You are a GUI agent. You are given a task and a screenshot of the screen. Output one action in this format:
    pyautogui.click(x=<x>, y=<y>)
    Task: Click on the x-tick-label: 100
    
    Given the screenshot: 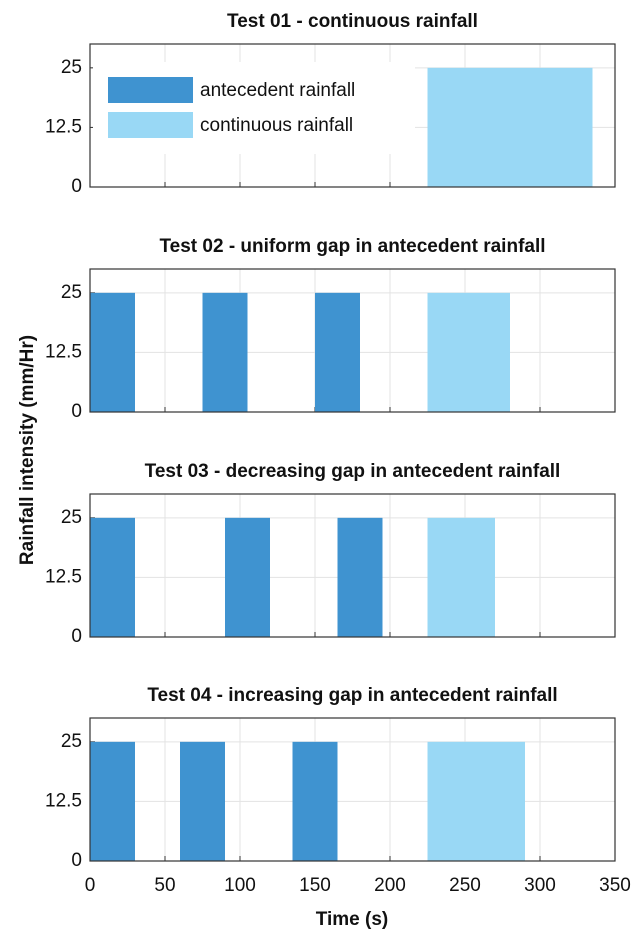 What is the action you would take?
    pyautogui.click(x=240, y=885)
    